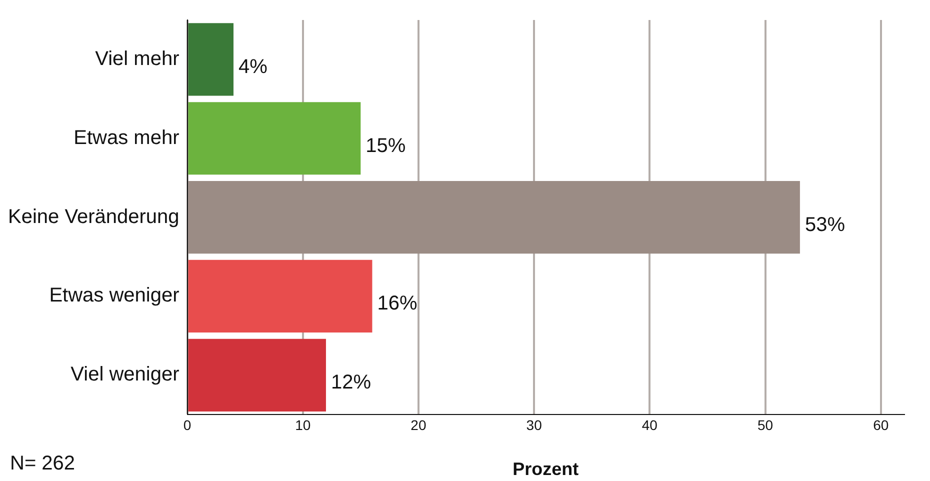  What do you see at coordinates (114, 295) in the screenshot?
I see `y-tick-label: Etwas weniger` at bounding box center [114, 295].